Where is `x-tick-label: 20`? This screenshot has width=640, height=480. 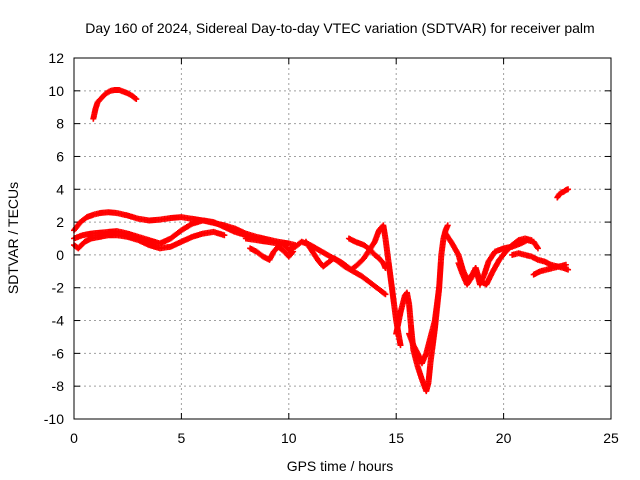 x-tick-label: 20 is located at coordinates (504, 438).